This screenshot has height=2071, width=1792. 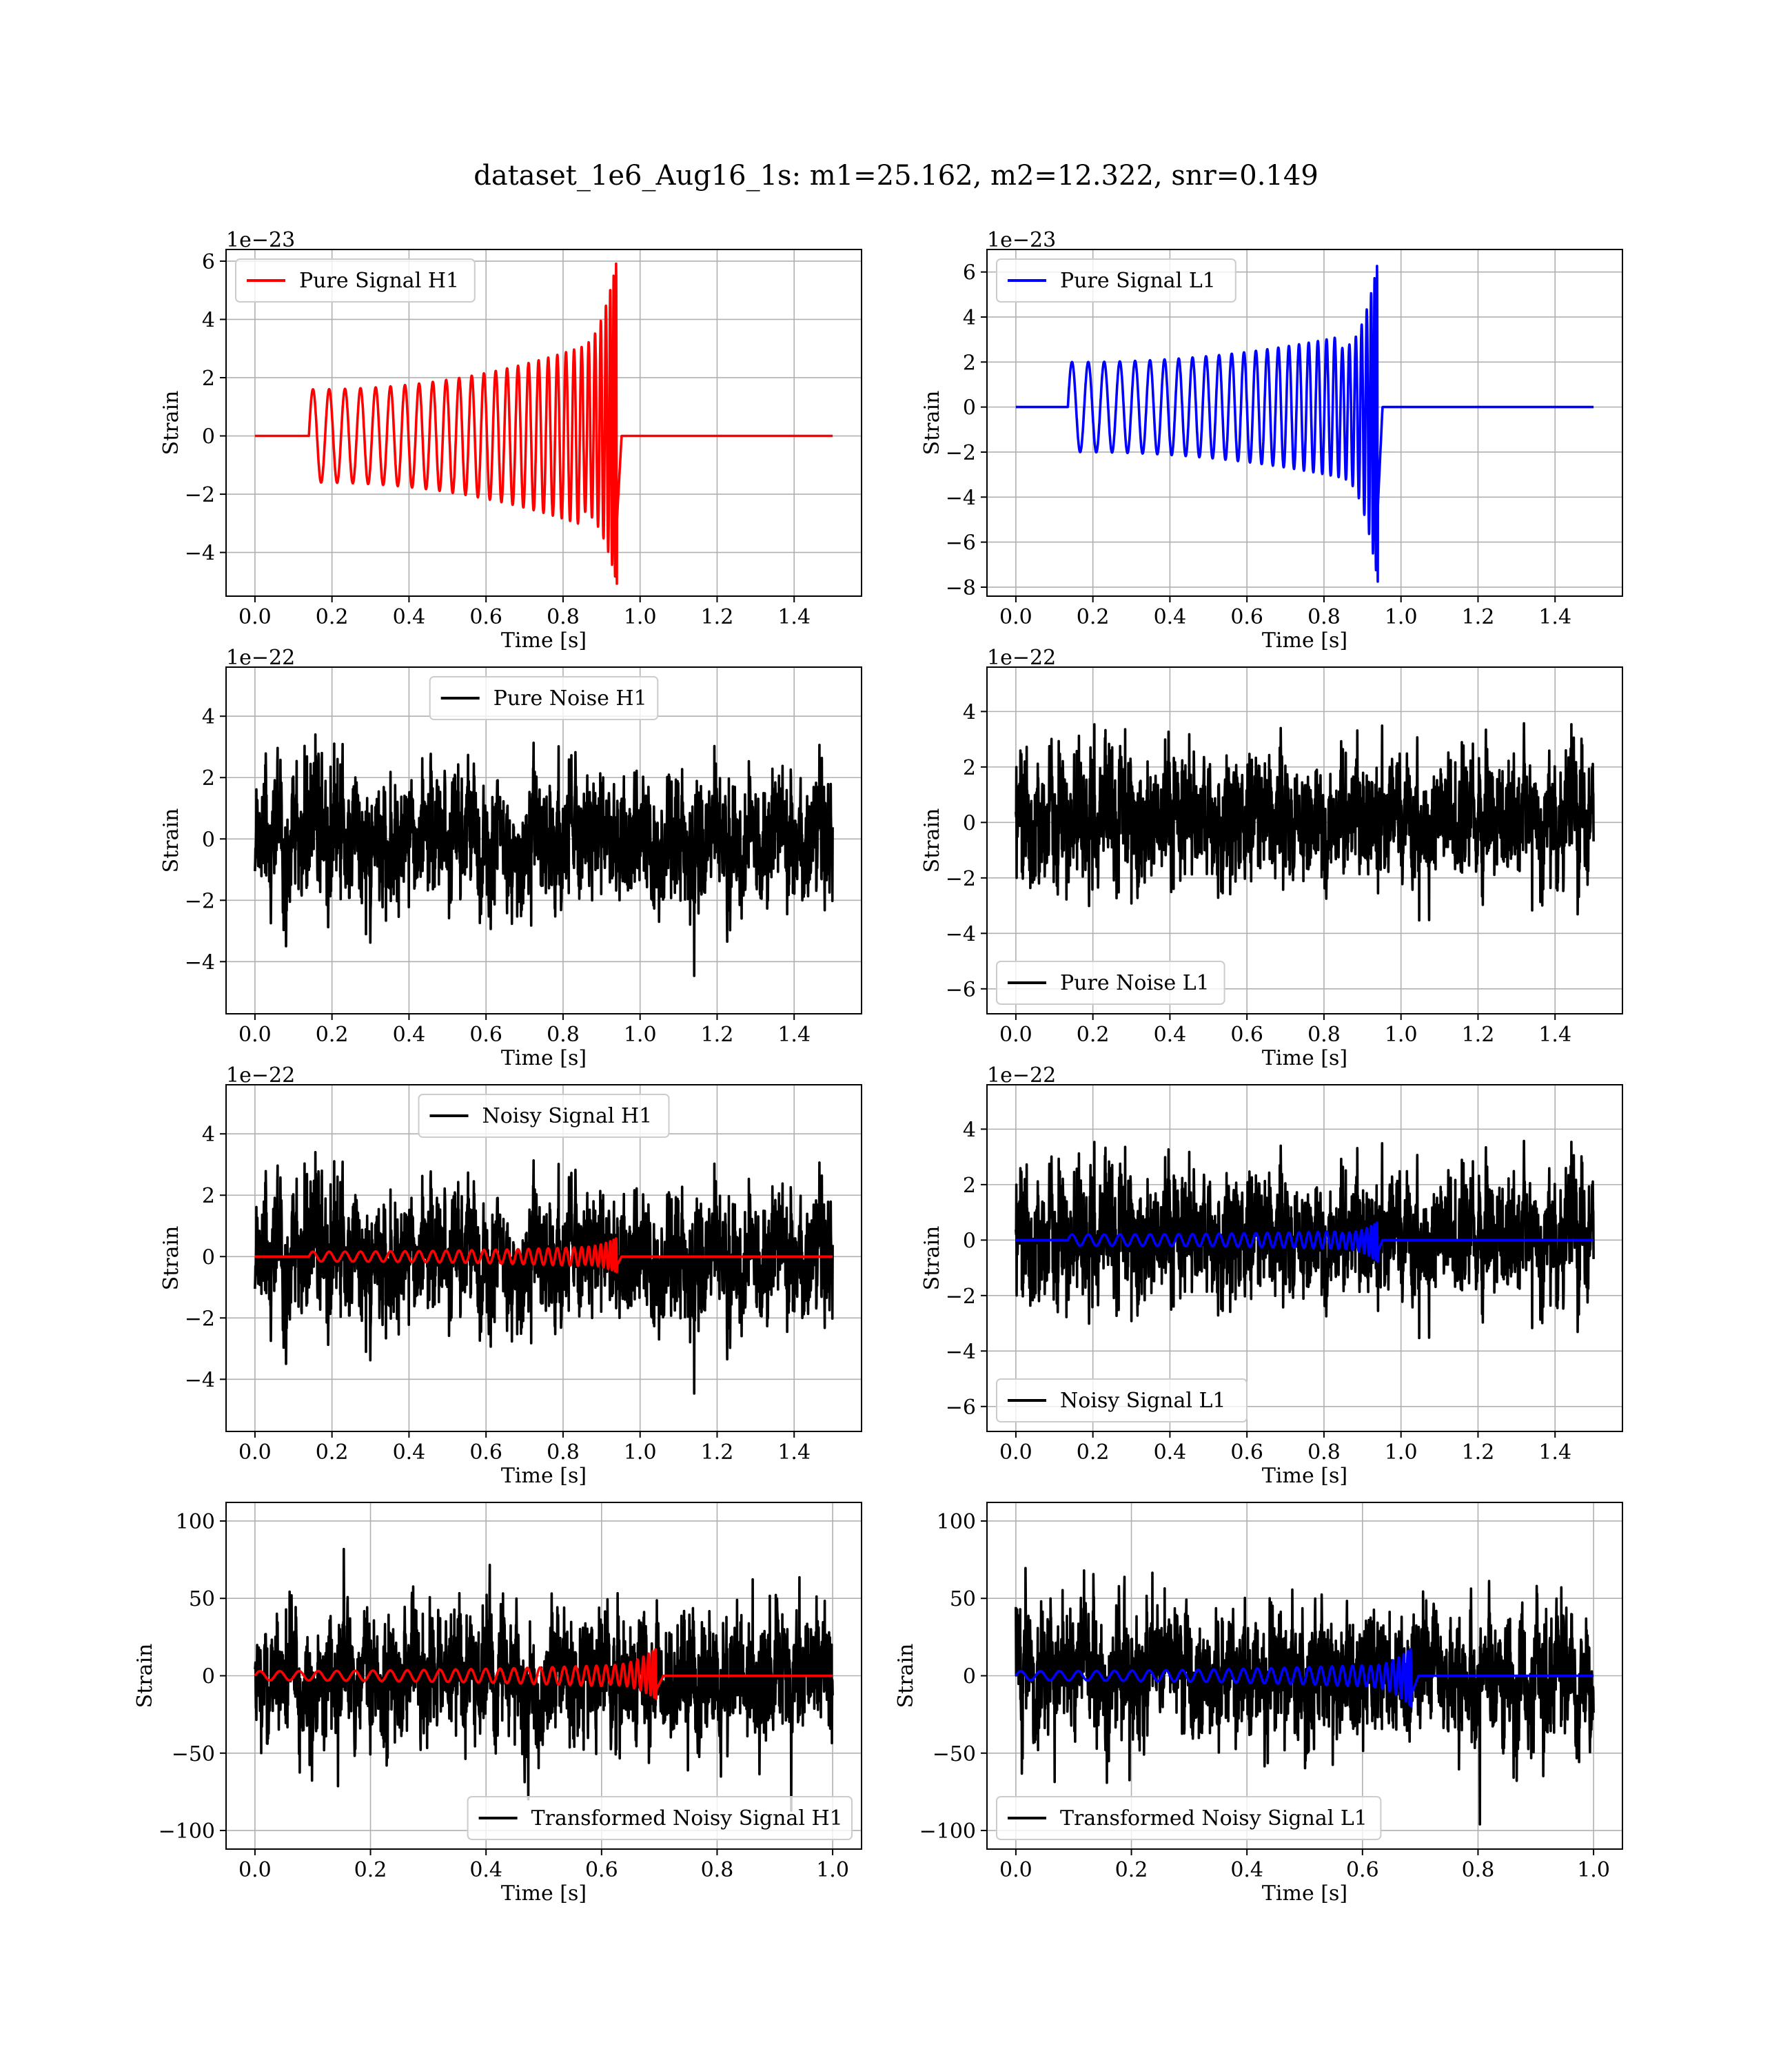 I want to click on legend: Transformed Noisy Signal H1, so click(x=660, y=1818).